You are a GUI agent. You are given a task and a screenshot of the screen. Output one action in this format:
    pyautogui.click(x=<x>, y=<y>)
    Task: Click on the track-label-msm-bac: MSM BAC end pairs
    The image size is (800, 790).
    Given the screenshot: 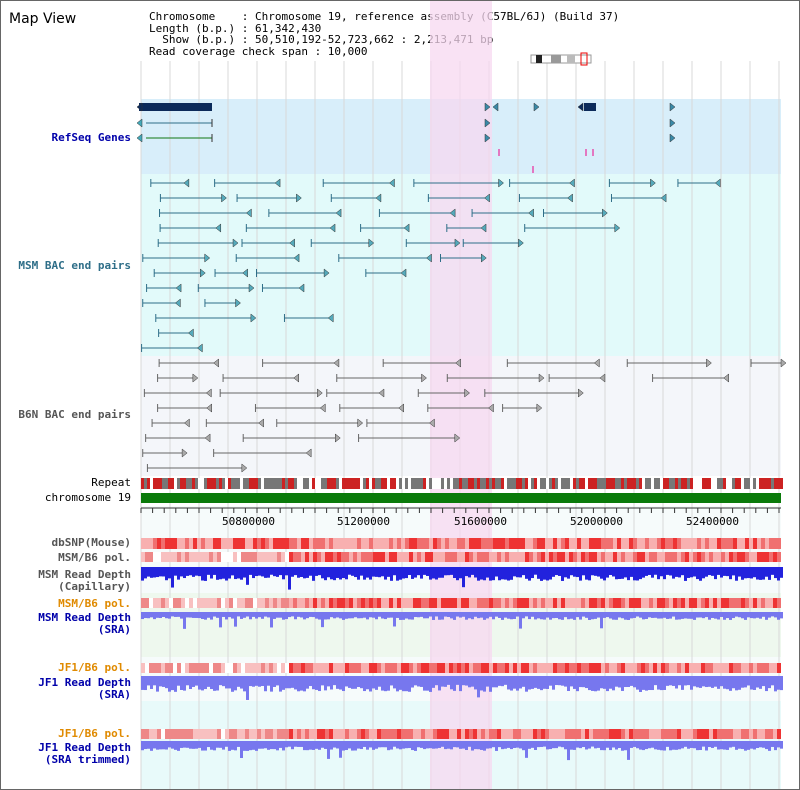 What is the action you would take?
    pyautogui.click(x=74, y=265)
    